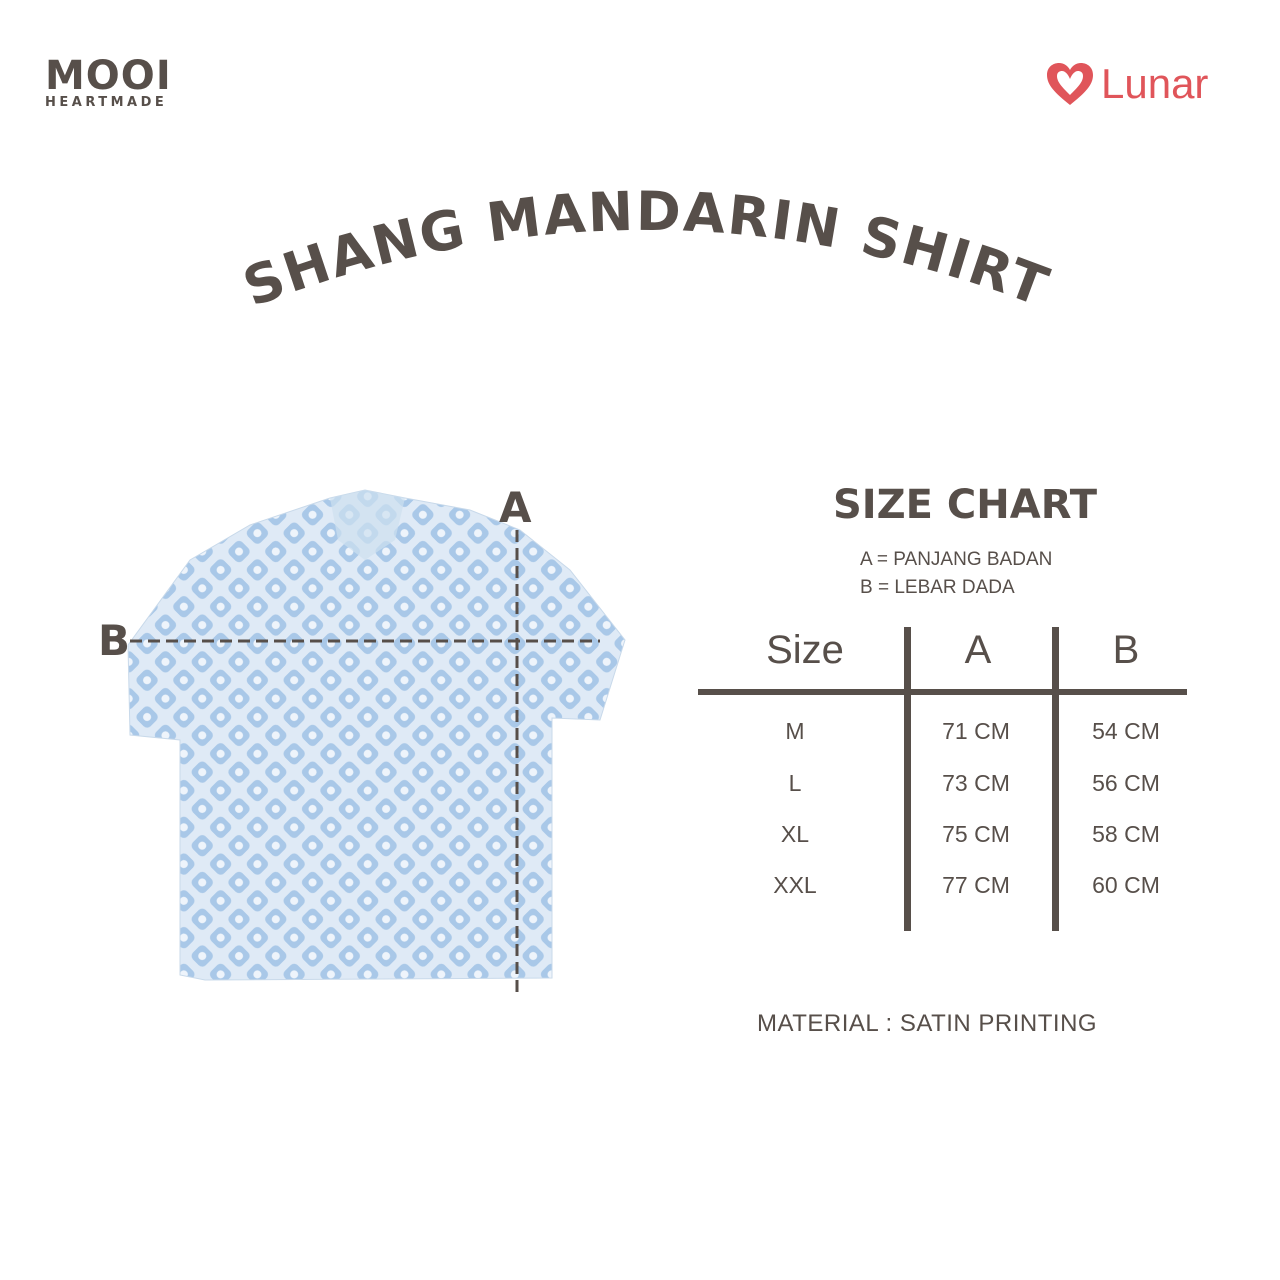  Describe the element at coordinates (976, 885) in the screenshot. I see `cell-a: 77 CM` at that location.